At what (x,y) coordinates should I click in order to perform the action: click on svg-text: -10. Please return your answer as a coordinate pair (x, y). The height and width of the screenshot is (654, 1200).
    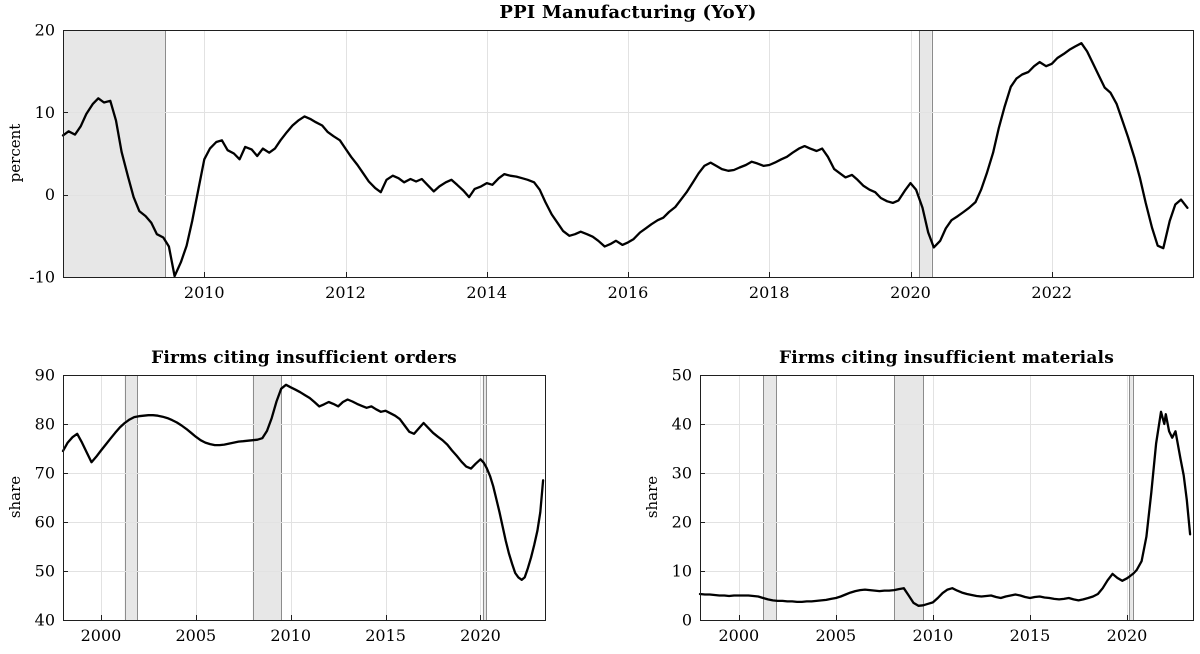
    Looking at the image, I should click on (42, 277).